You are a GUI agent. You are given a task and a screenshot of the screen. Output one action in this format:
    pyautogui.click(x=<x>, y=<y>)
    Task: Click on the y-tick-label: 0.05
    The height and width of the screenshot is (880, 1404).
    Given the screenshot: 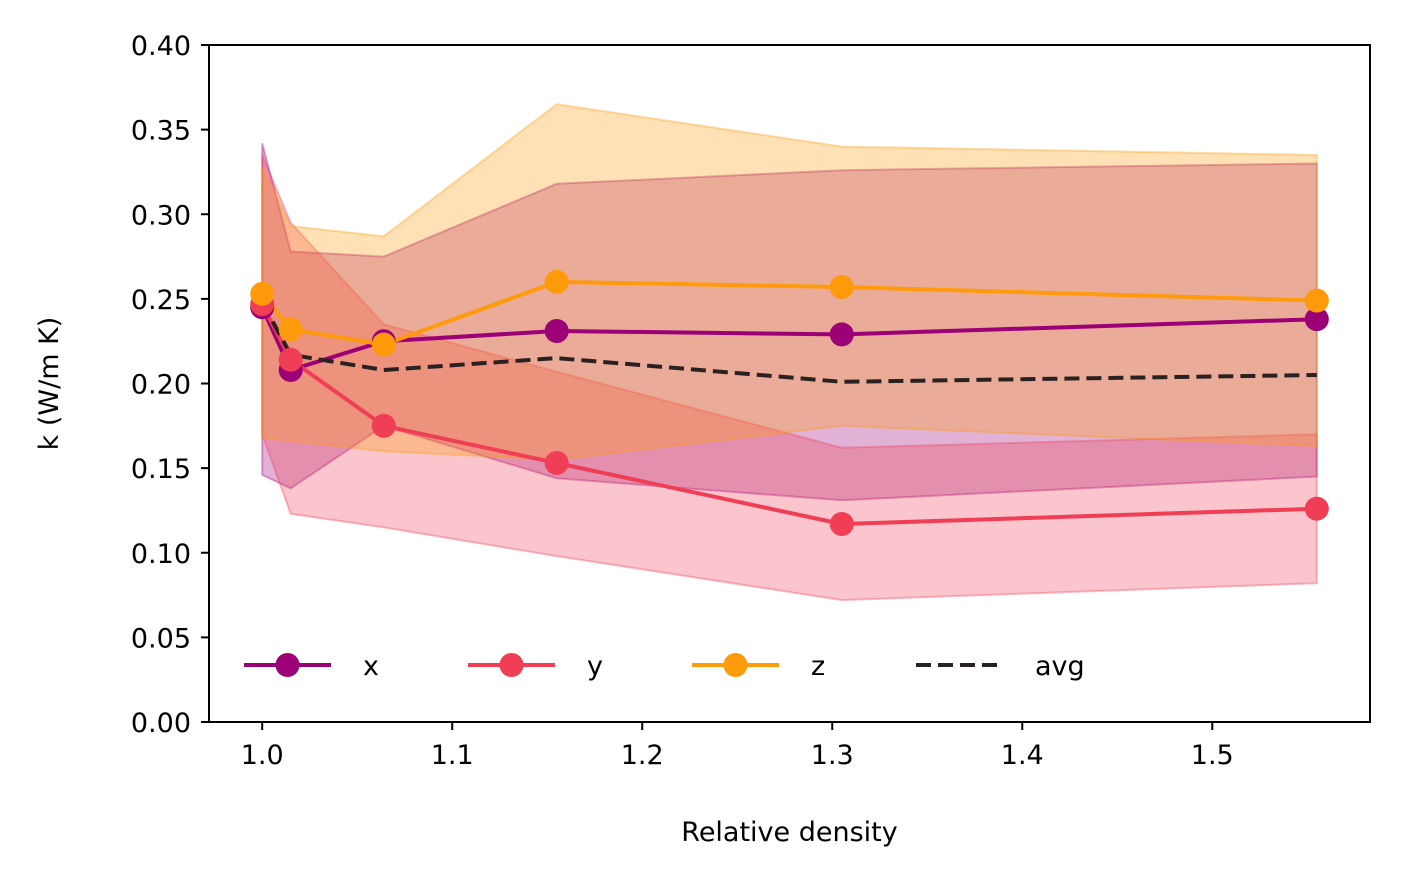 What is the action you would take?
    pyautogui.click(x=161, y=638)
    